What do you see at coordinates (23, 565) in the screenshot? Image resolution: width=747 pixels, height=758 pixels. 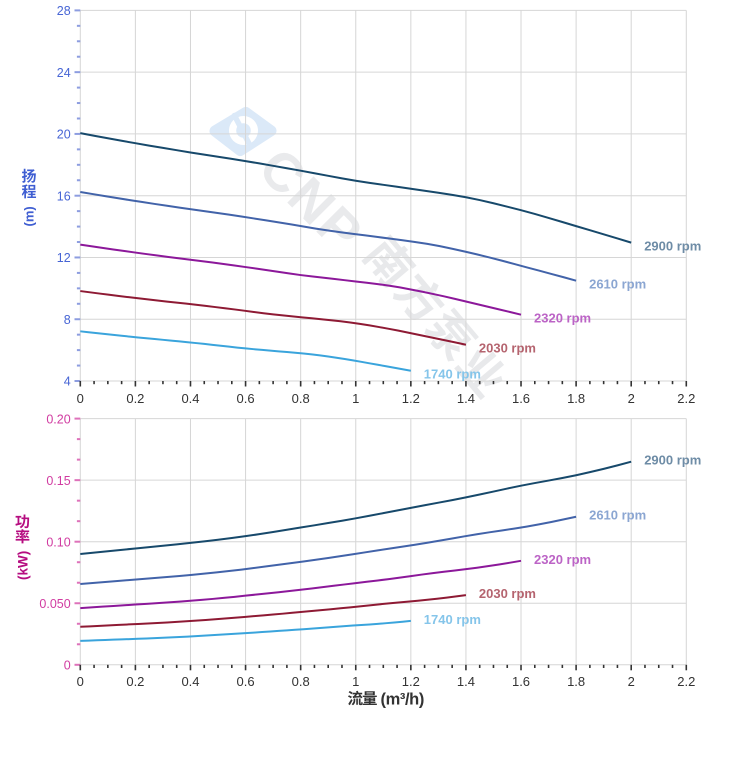 I see `svg-text: (kW)` at bounding box center [23, 565].